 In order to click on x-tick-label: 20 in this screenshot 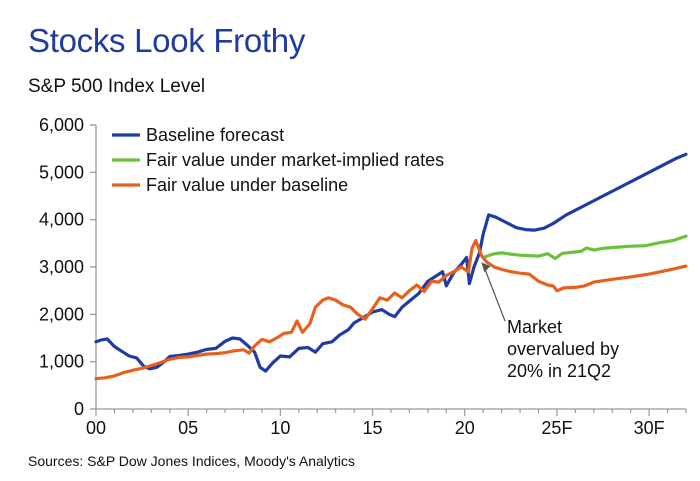, I will do `click(465, 428)`.